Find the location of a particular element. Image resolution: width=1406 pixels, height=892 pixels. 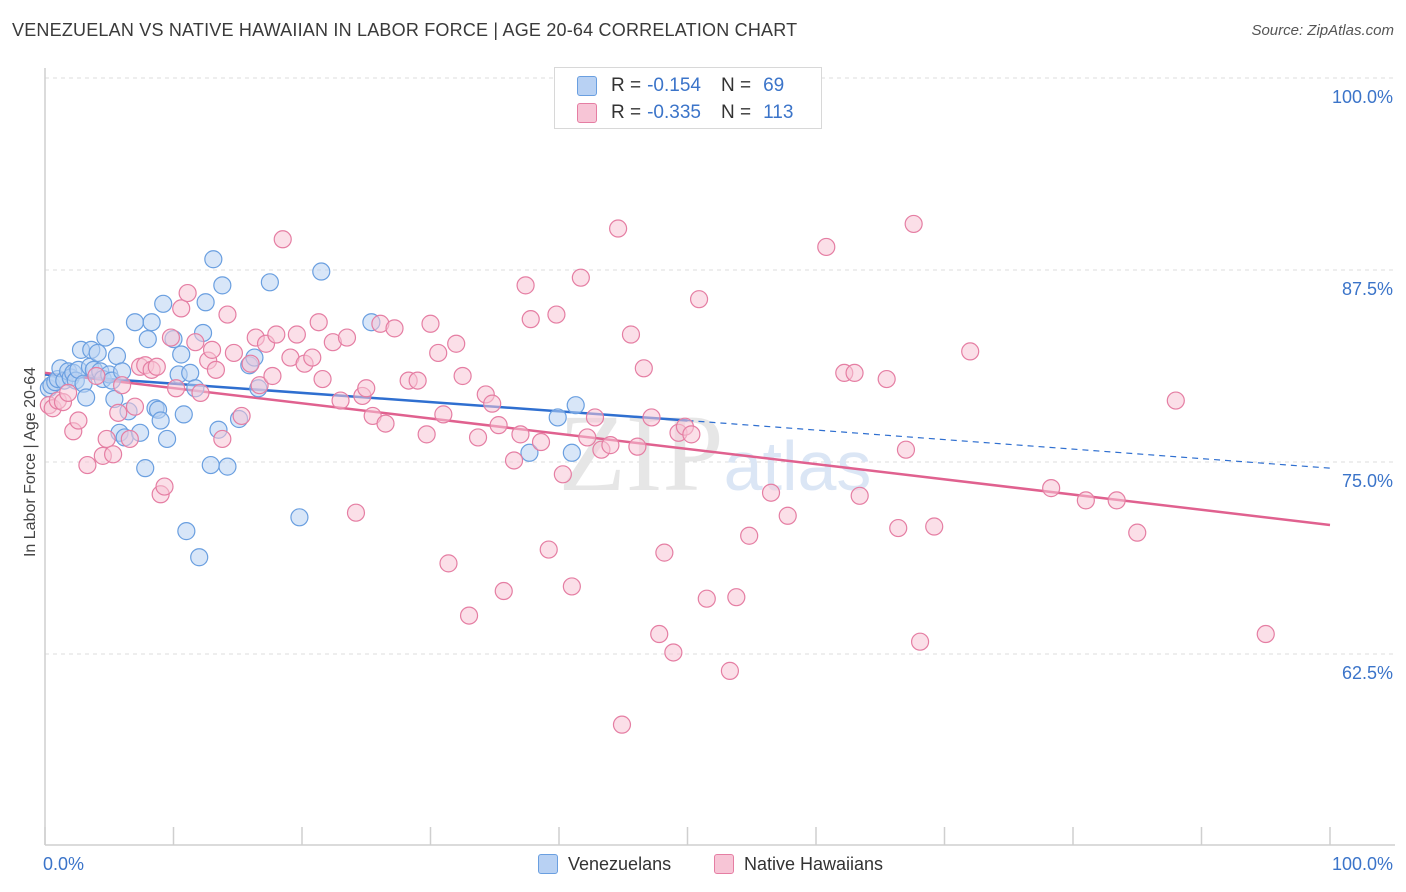

legend-box: R = -0.154 N = 69 R = -0.335 N = 113 is located at coordinates (688, 98).